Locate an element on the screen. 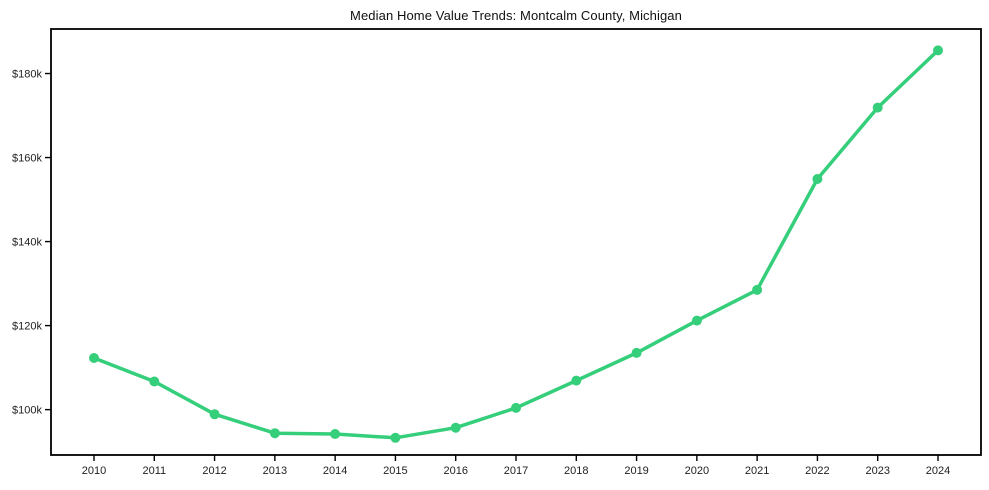 The height and width of the screenshot is (490, 989). data-point-2012 is located at coordinates (214, 414).